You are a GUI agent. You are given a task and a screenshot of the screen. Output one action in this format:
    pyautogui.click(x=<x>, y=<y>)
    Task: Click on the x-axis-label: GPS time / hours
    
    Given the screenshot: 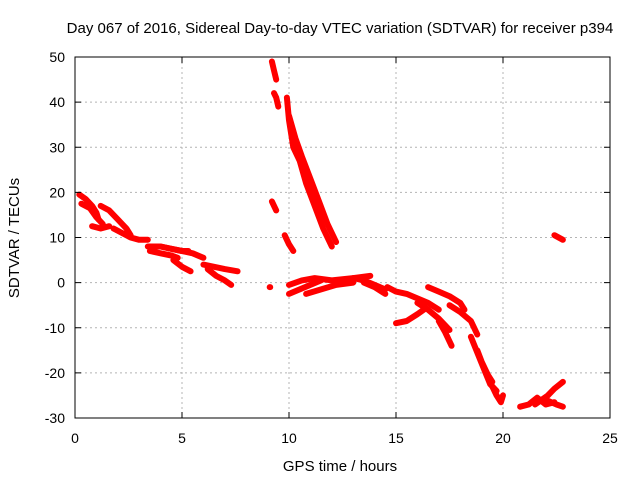 What is the action you would take?
    pyautogui.click(x=340, y=466)
    